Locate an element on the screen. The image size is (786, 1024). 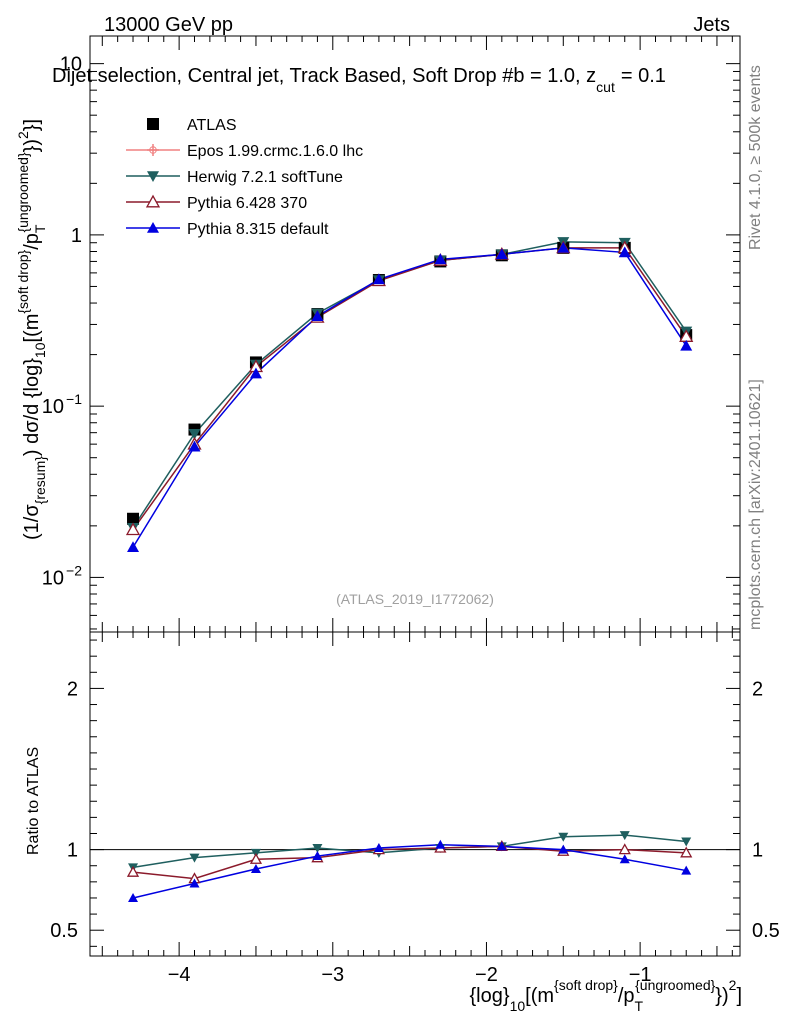
y-tick-label-exponent: −1 is located at coordinates (74, 399).